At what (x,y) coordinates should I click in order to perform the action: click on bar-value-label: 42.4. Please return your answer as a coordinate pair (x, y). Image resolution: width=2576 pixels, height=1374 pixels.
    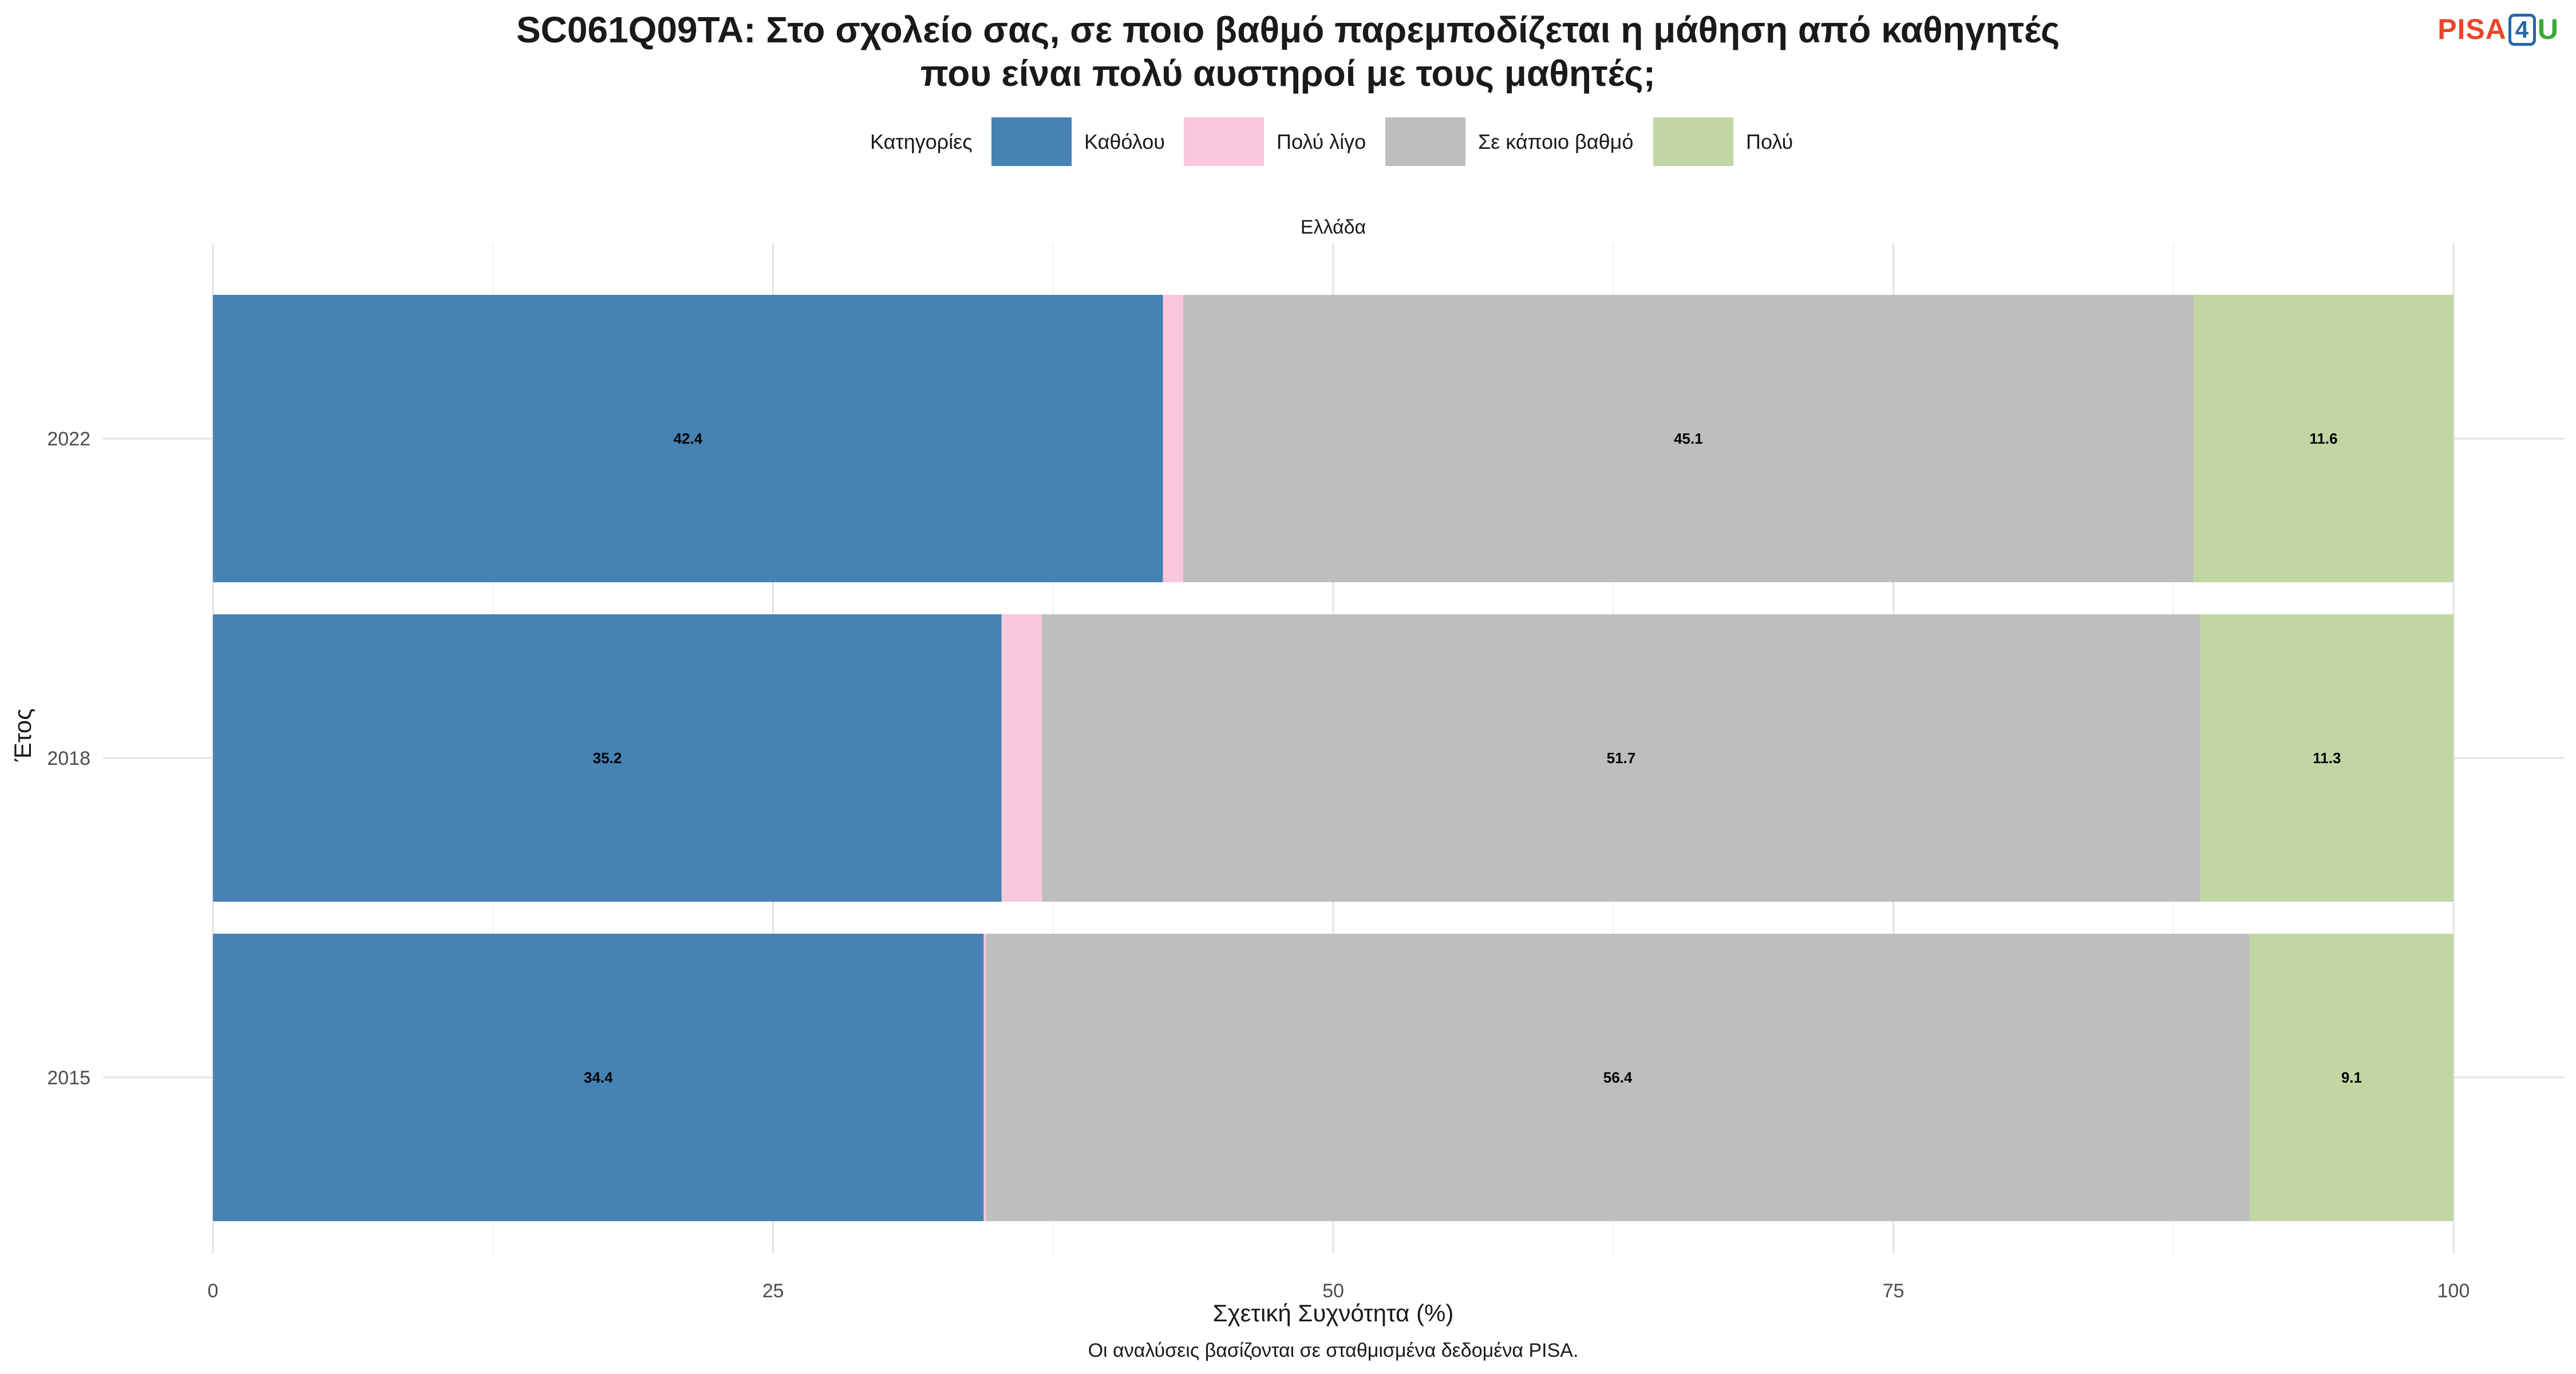
    Looking at the image, I should click on (687, 438).